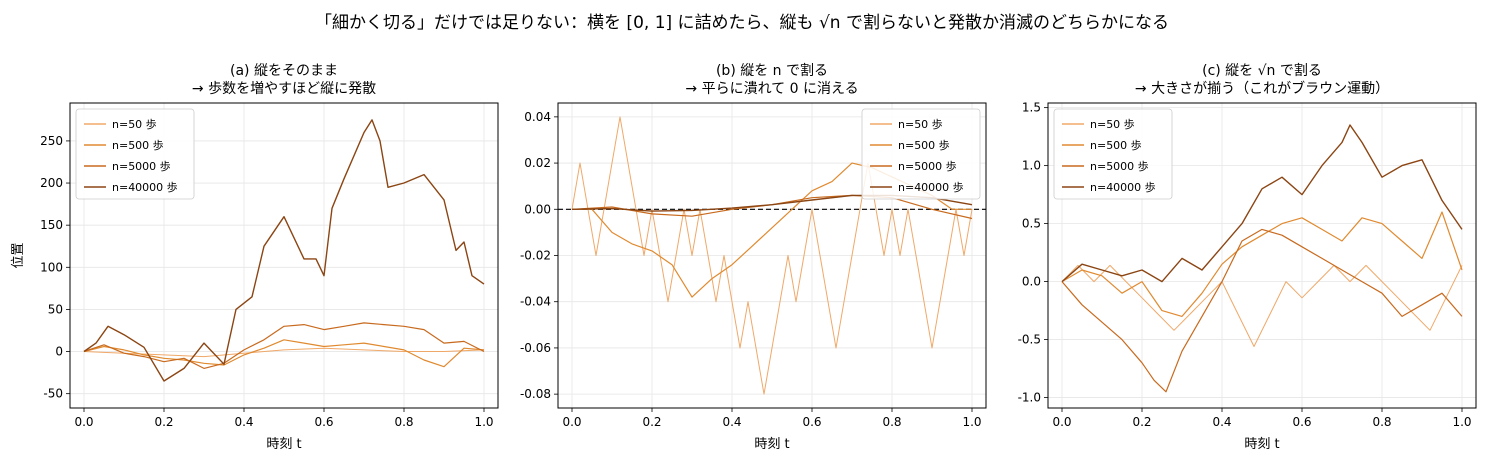 The width and height of the screenshot is (1485, 469). What do you see at coordinates (535, 348) in the screenshot?
I see `y-tick-label: -0.06` at bounding box center [535, 348].